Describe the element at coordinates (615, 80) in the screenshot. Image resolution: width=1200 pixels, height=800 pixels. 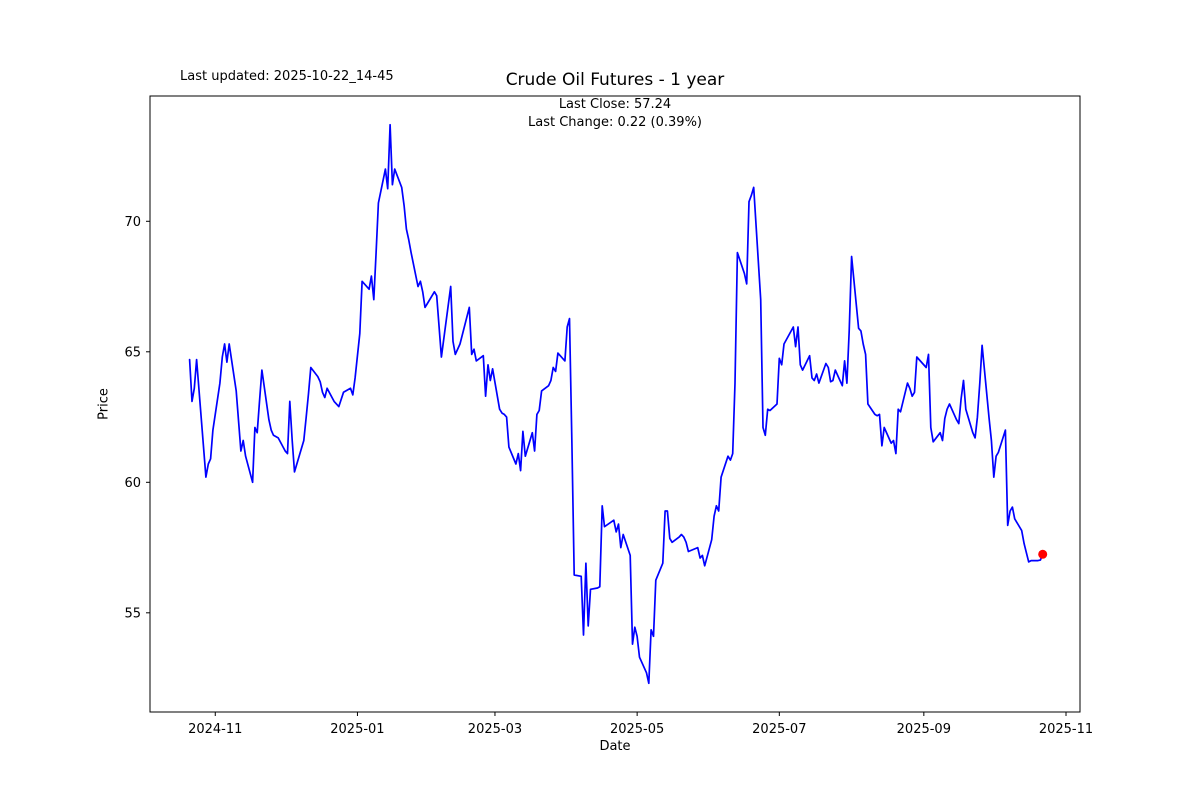
I see `chart-title: Crude Oil Futures - 1 year` at that location.